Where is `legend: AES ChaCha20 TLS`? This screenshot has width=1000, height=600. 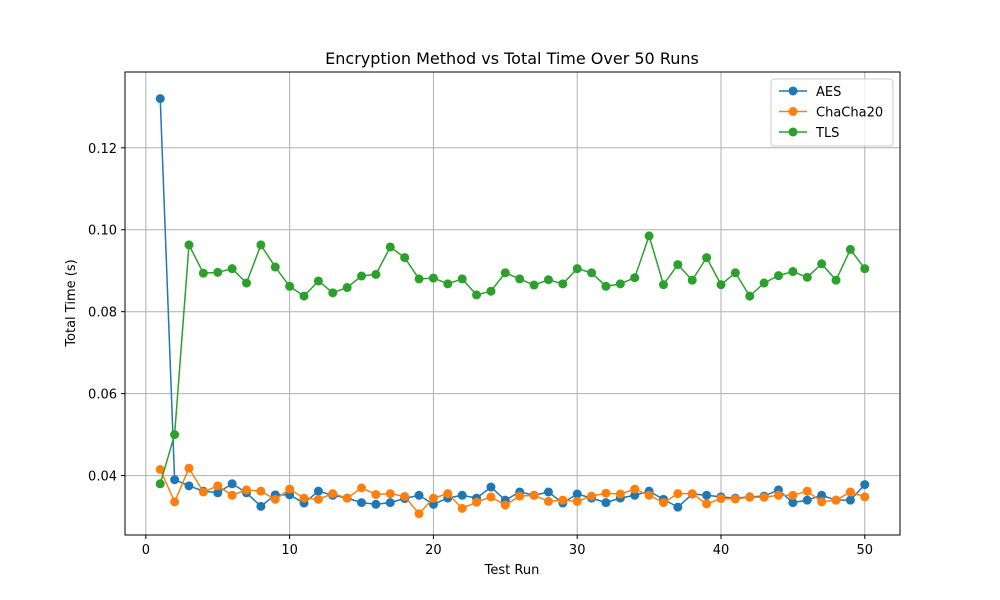 legend: AES ChaCha20 TLS is located at coordinates (832, 112).